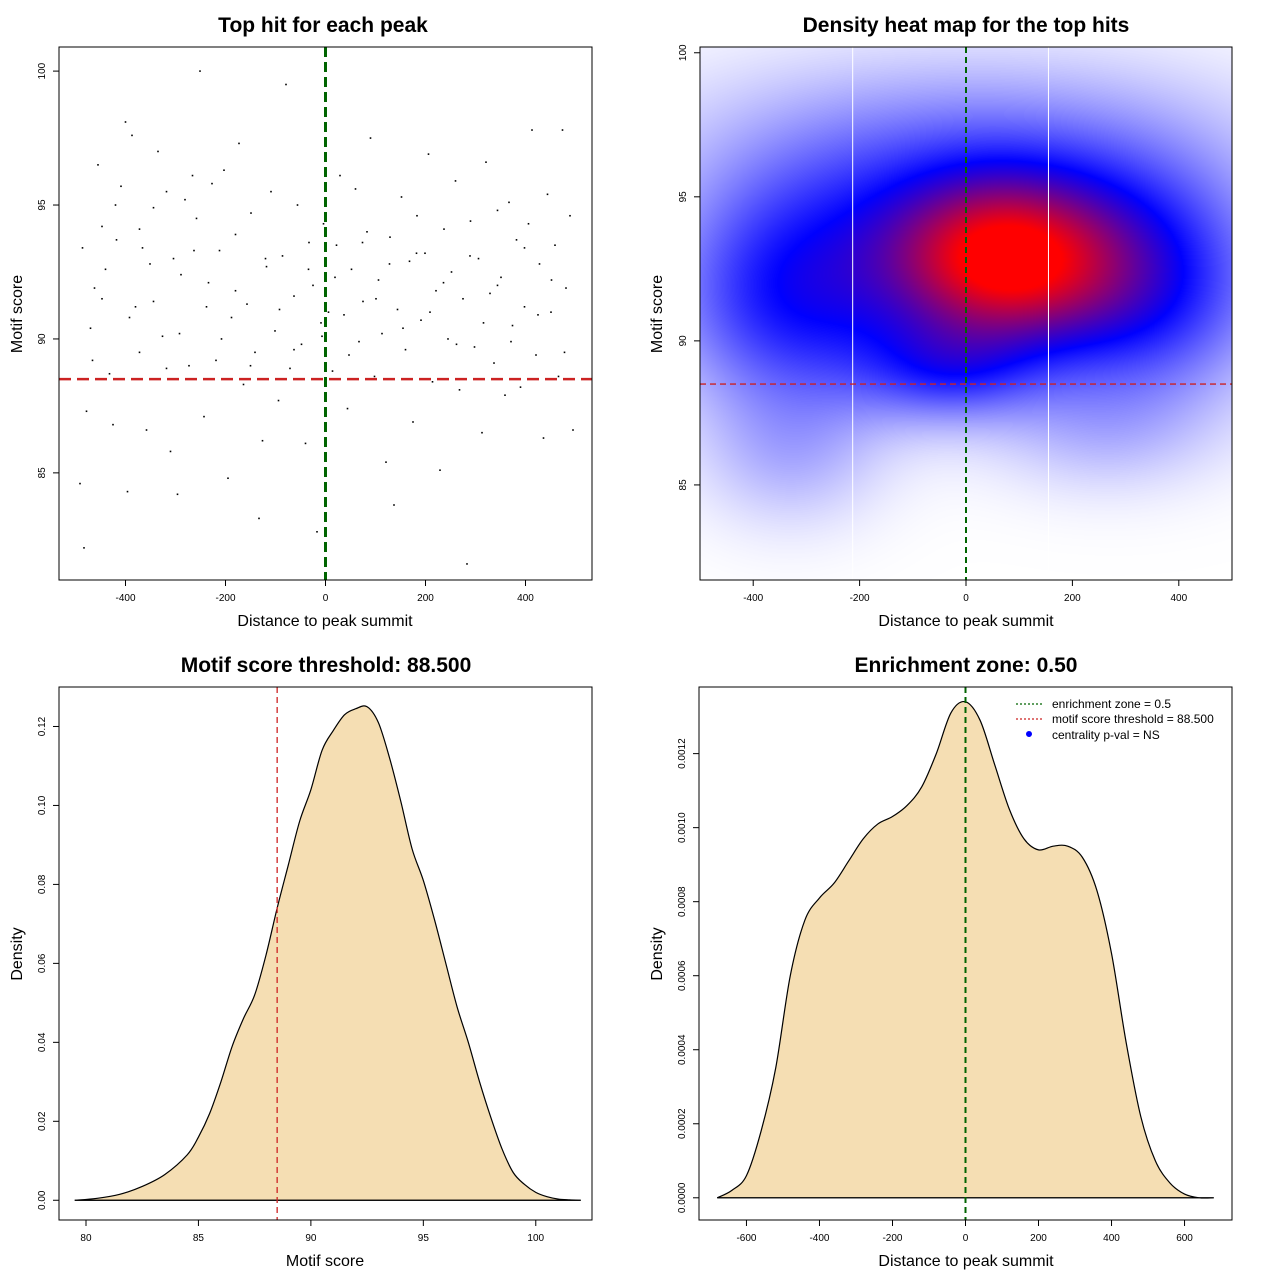 This screenshot has width=1280, height=1280. I want to click on y-tick-label: 95, so click(42, 205).